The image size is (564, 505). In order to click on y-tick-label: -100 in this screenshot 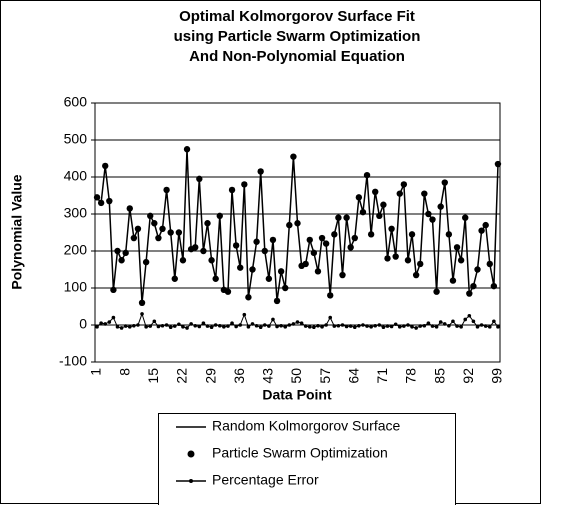, I will do `click(73, 361)`.